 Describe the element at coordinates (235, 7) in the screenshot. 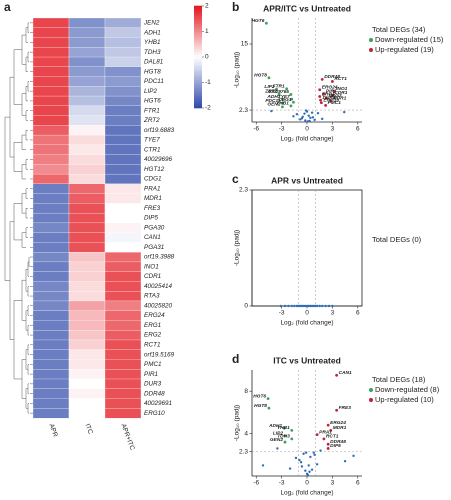

I see `panel-label: b` at that location.